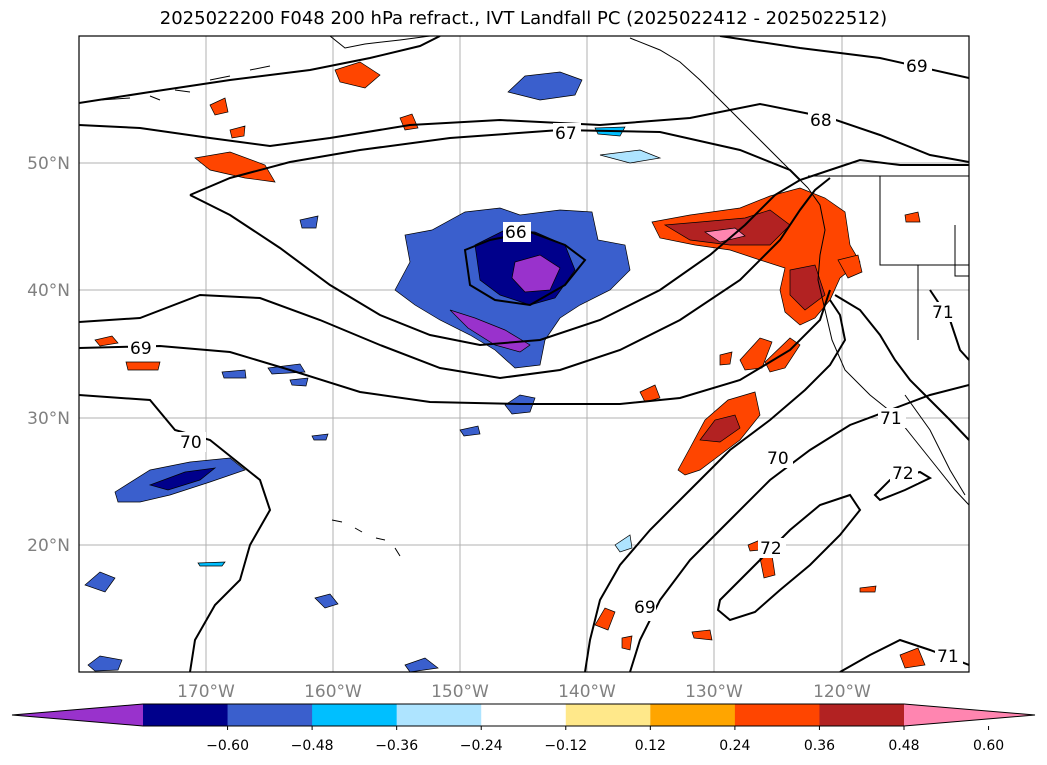 This screenshot has width=1047, height=765. Describe the element at coordinates (988, 746) in the screenshot. I see `colorbar-tick-label: 0.60` at that location.